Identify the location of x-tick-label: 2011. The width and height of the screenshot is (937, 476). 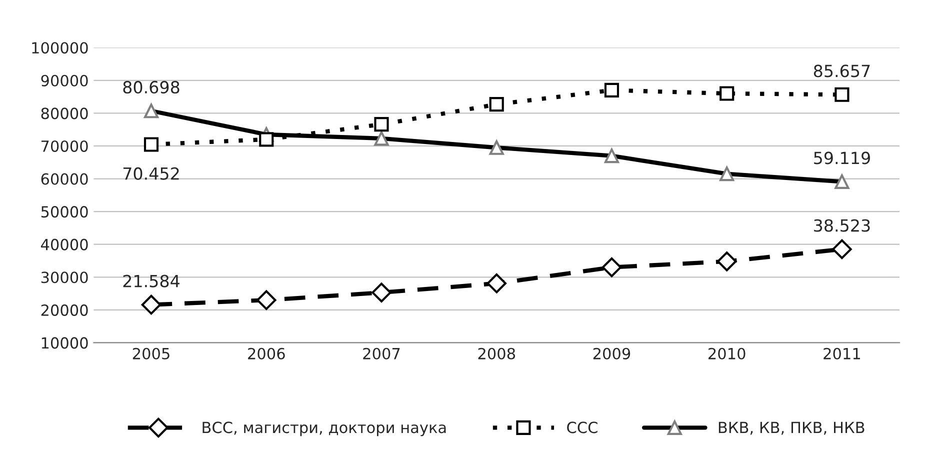
(842, 354).